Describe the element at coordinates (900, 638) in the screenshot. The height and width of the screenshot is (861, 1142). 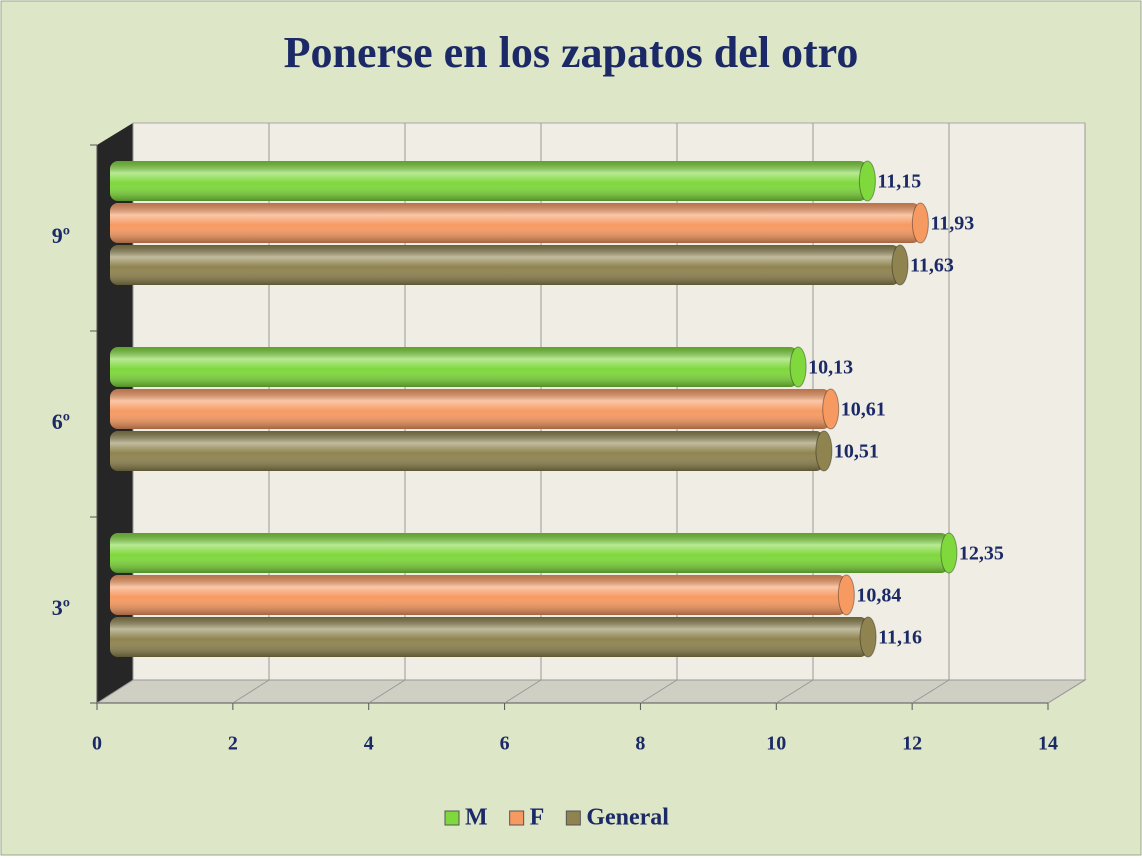
I see `value-label: 11,16` at that location.